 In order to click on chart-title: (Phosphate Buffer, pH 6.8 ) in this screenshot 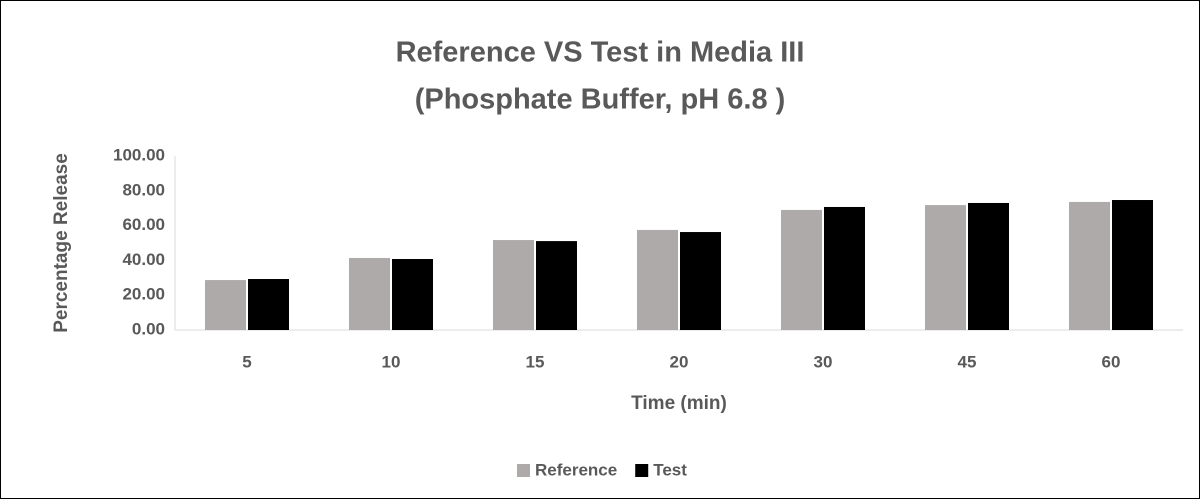, I will do `click(600, 100)`.